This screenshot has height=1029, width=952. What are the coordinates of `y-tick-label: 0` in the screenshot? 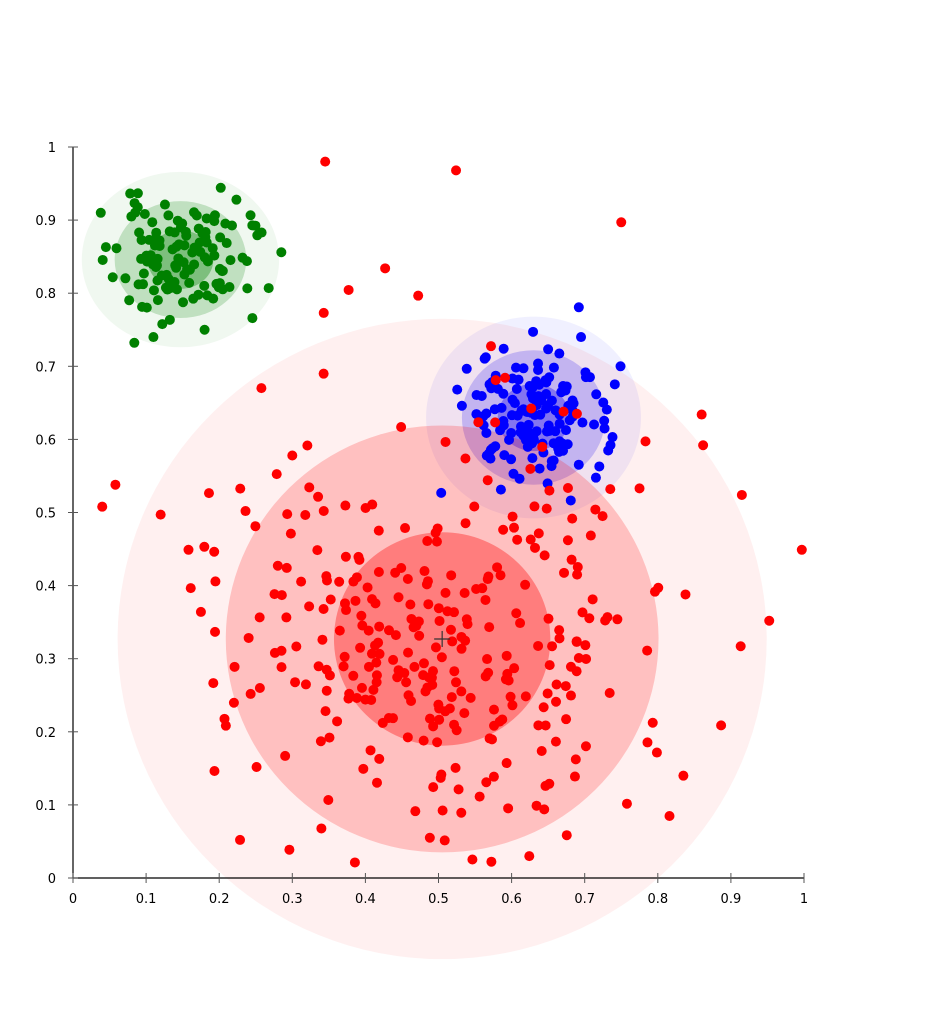 It's located at (52, 879).